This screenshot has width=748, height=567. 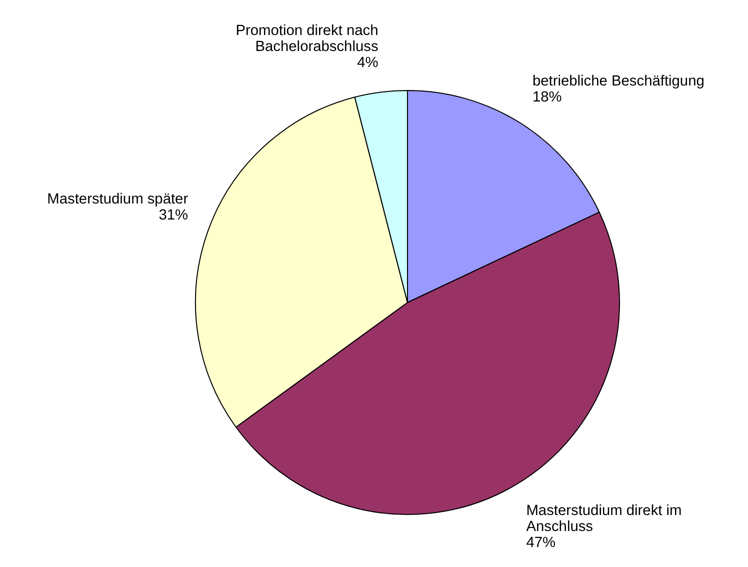 What do you see at coordinates (604, 519) in the screenshot?
I see `slice-label: Masterstudium direkt im Anschluss` at bounding box center [604, 519].